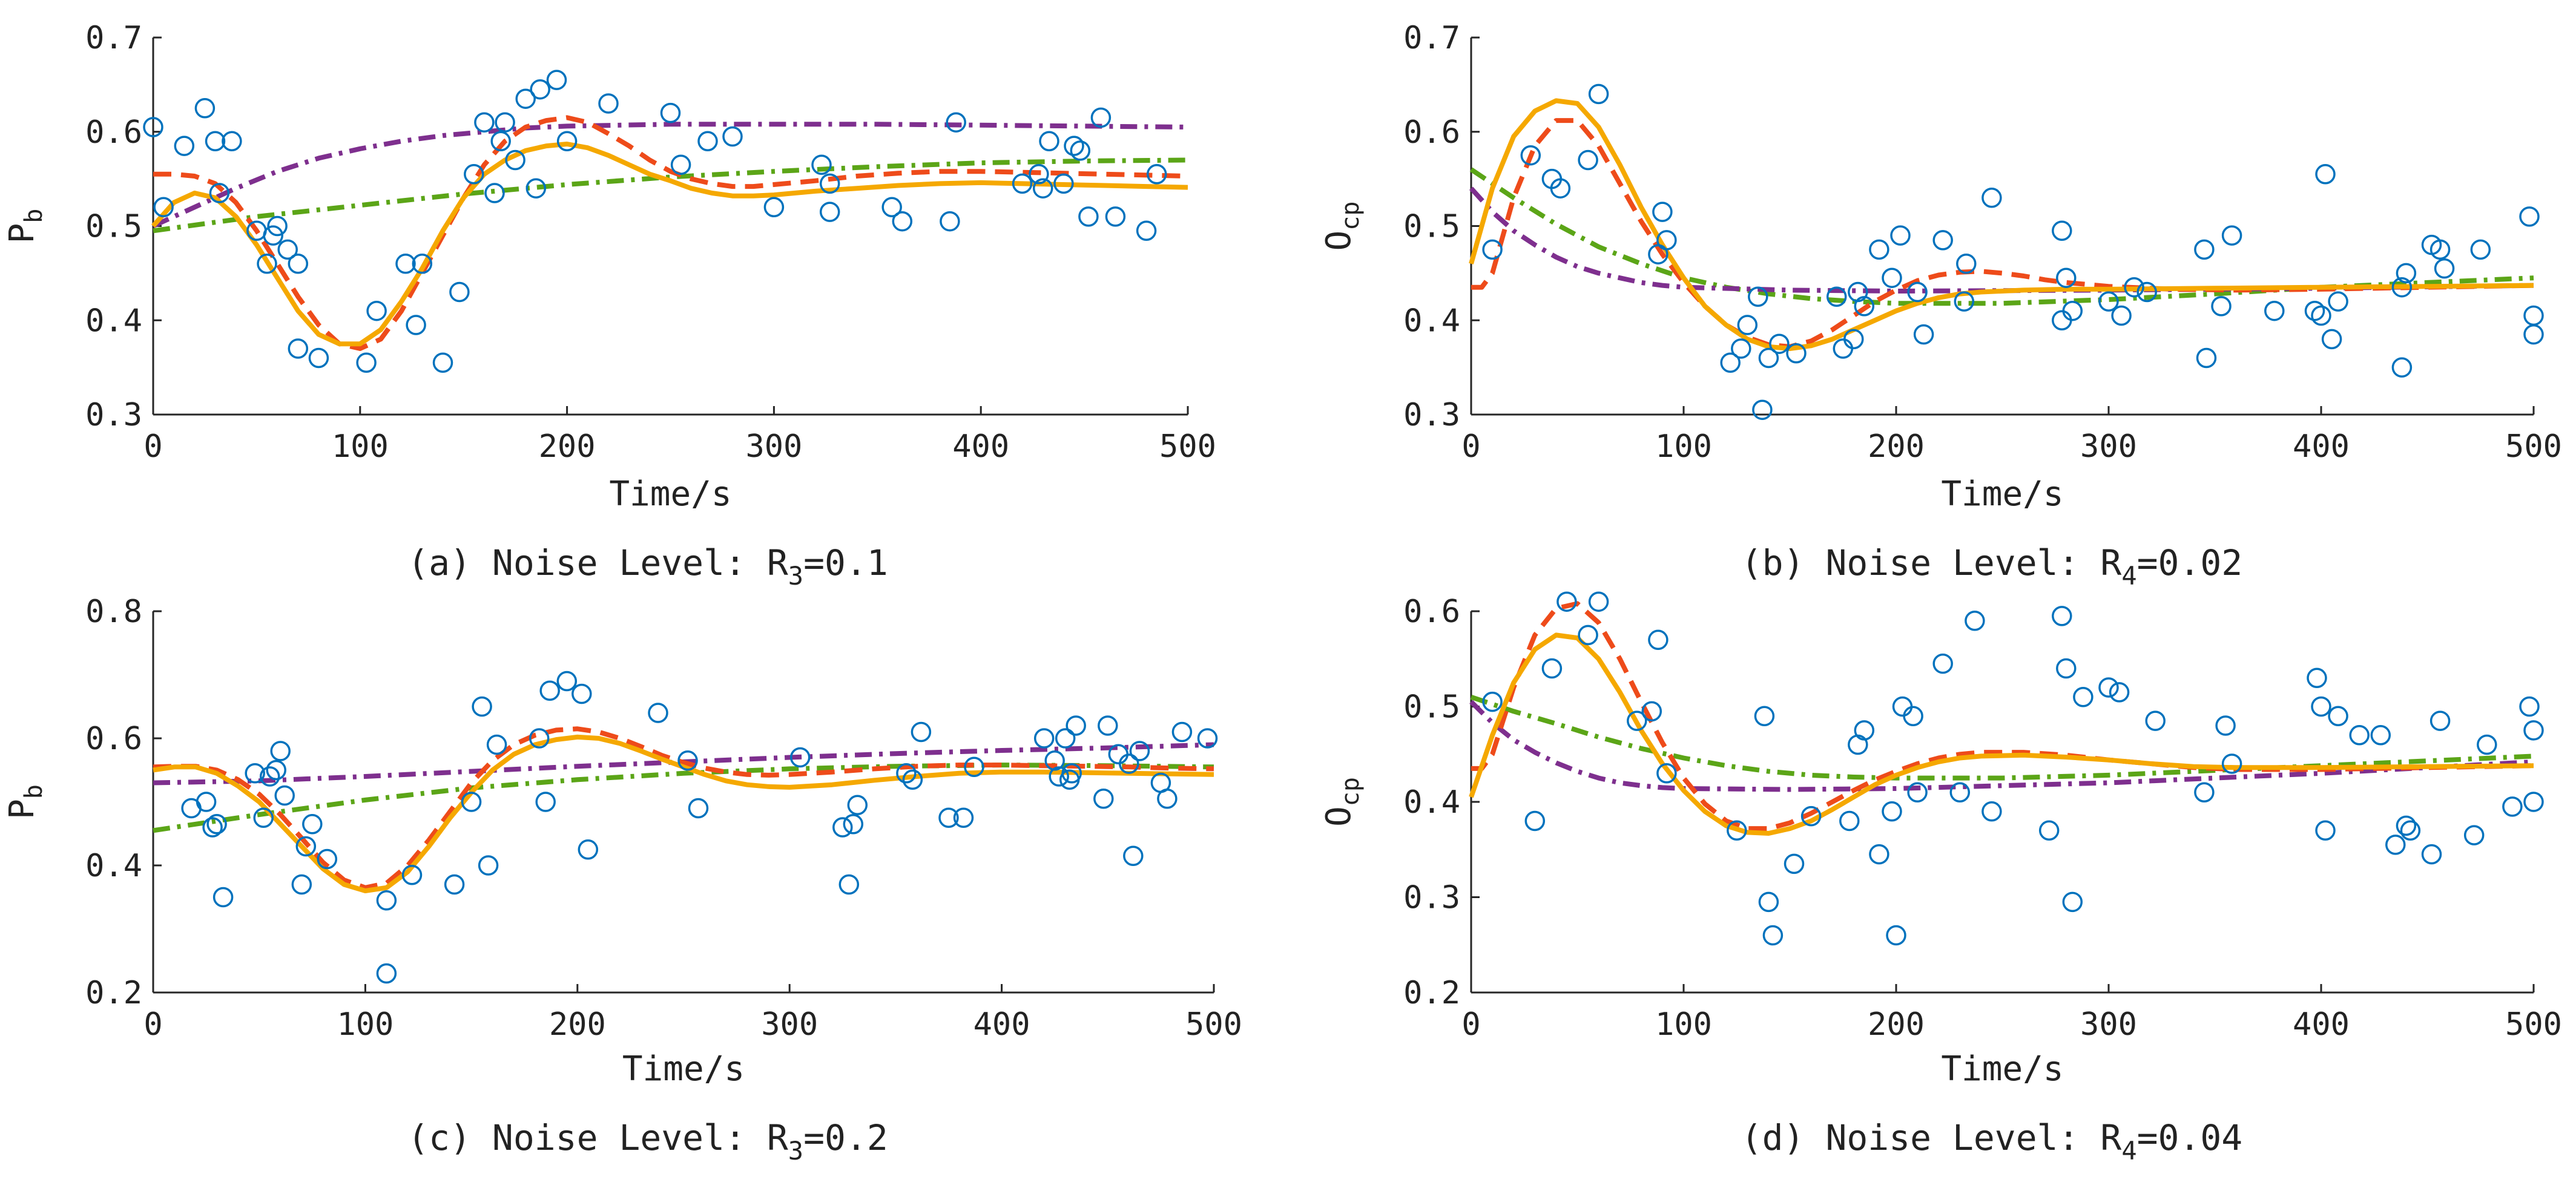 The height and width of the screenshot is (1191, 2576). I want to click on x-tick-label: 500, so click(1187, 447).